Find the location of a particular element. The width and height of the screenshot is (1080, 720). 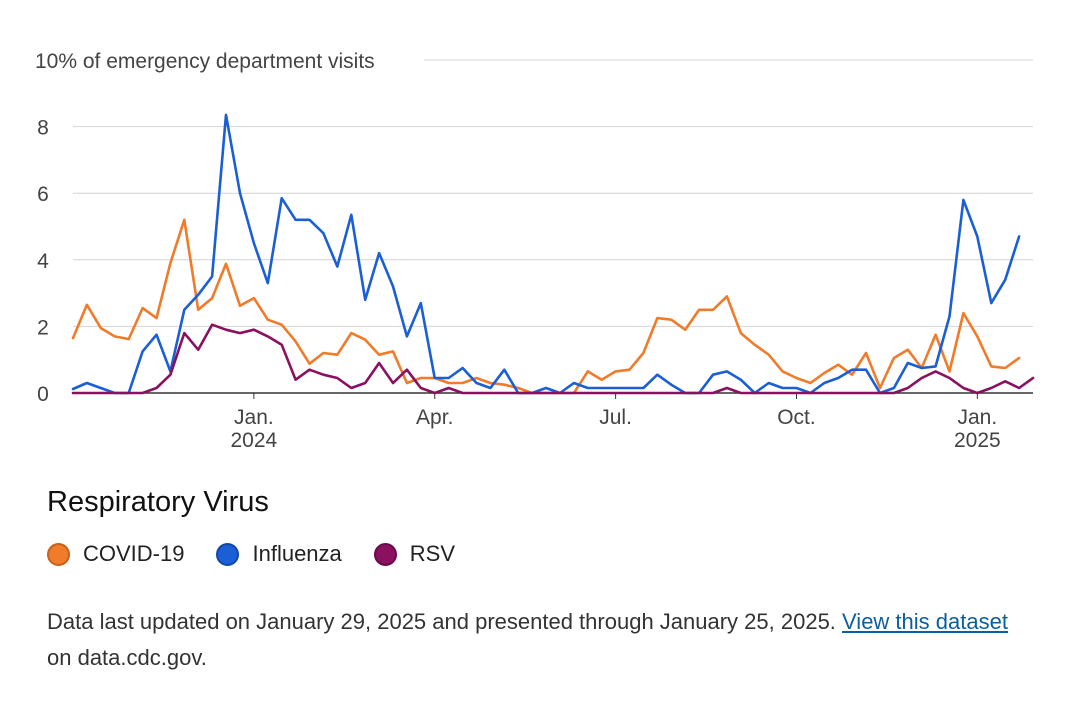

legend-label-rsv: RSV is located at coordinates (432, 553).